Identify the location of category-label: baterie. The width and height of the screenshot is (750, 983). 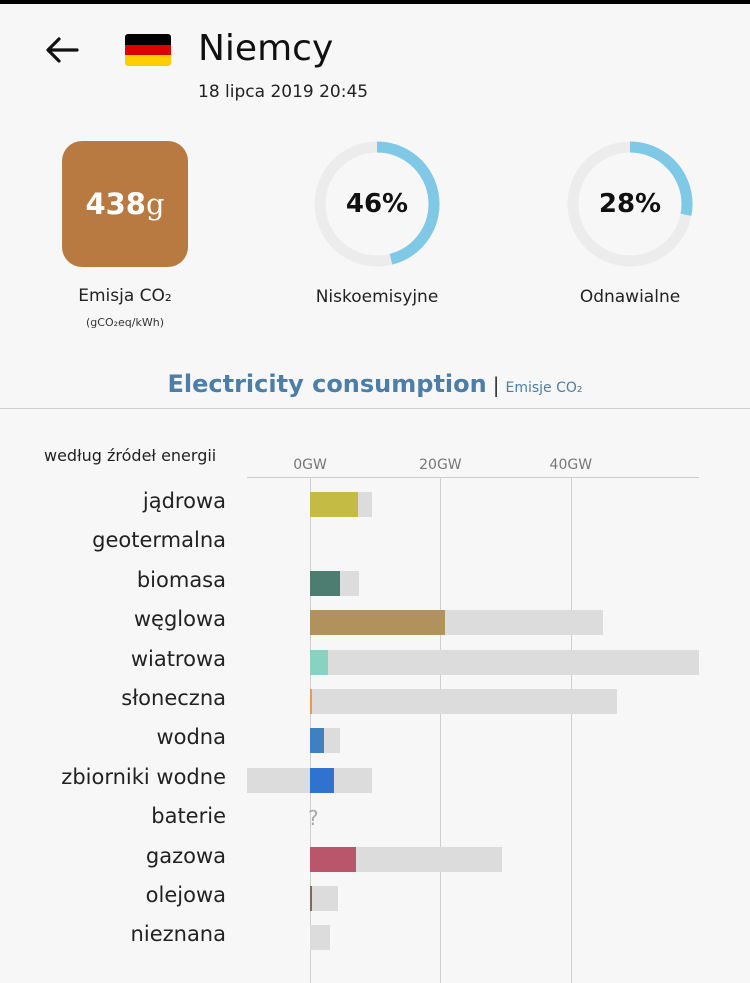
(188, 816).